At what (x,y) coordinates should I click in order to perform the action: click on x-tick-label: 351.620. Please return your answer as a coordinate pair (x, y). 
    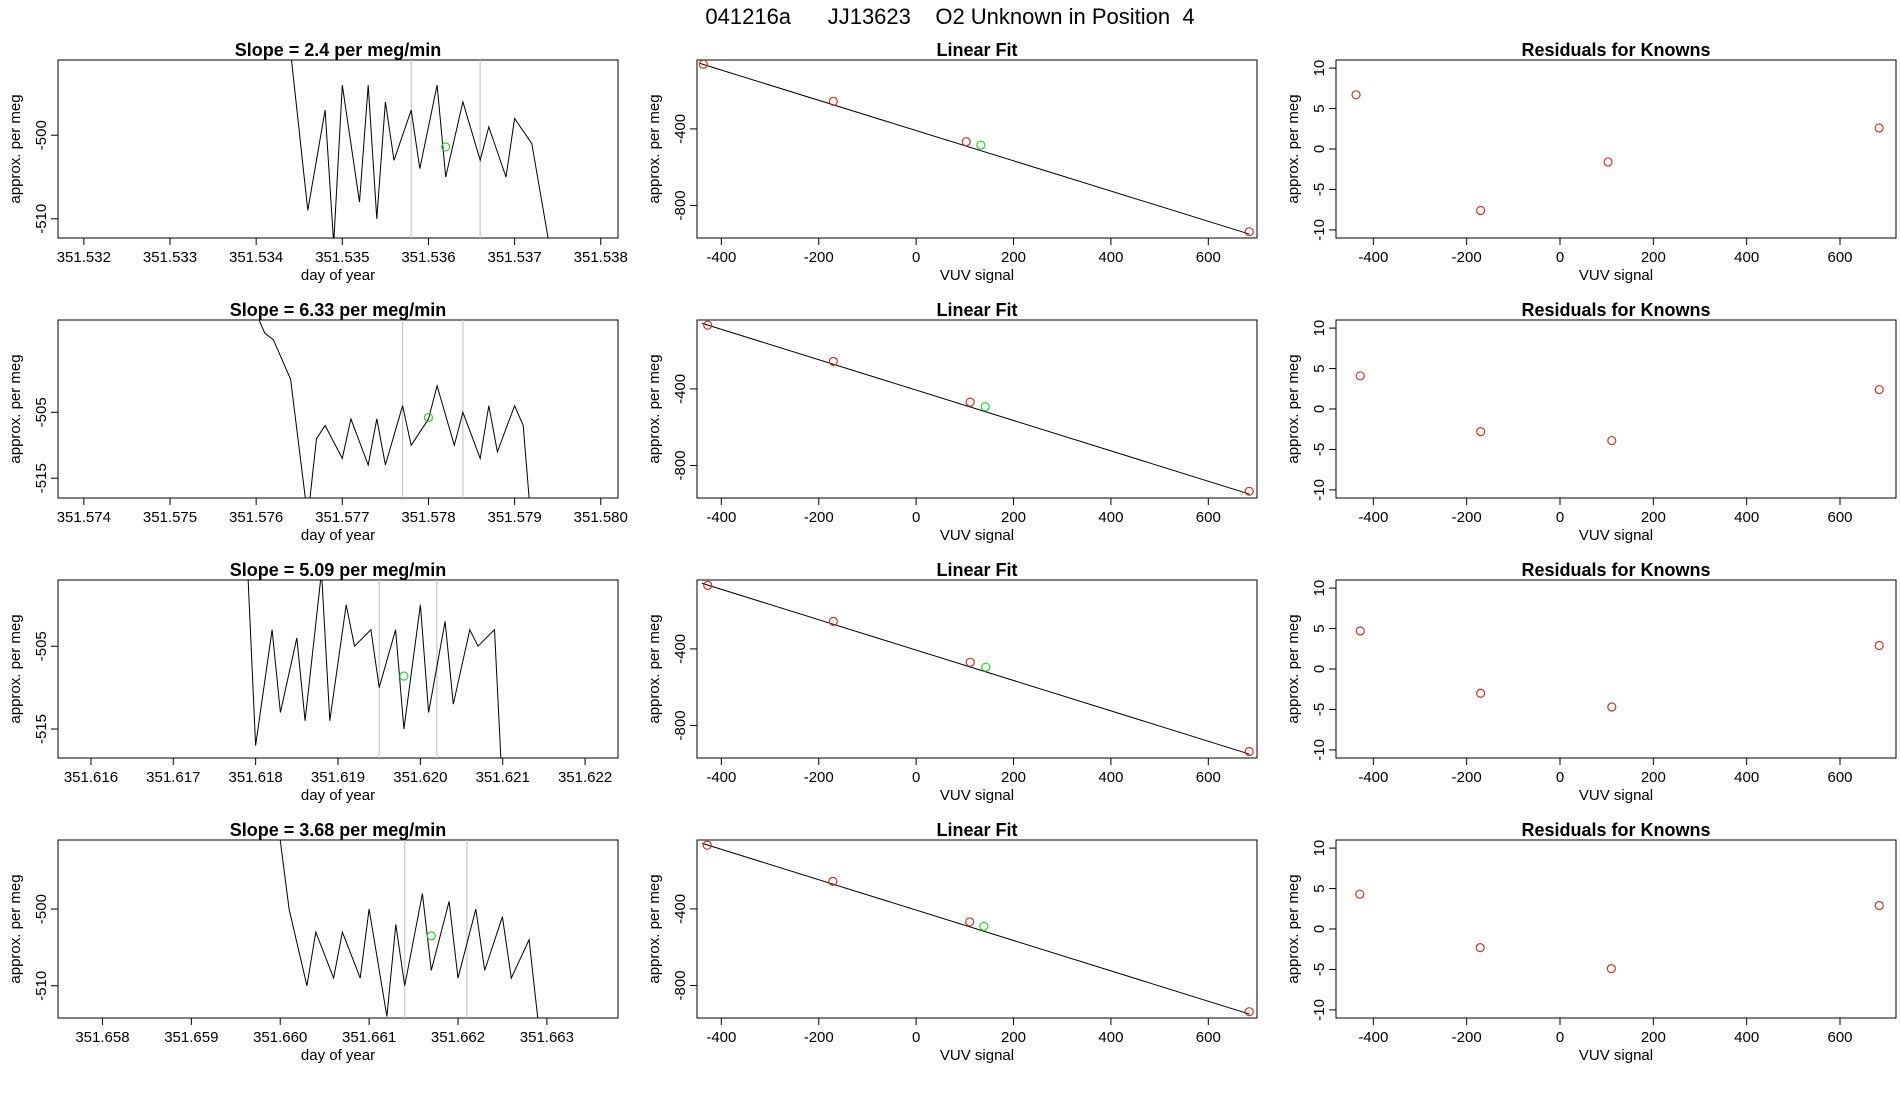
    Looking at the image, I should click on (420, 777).